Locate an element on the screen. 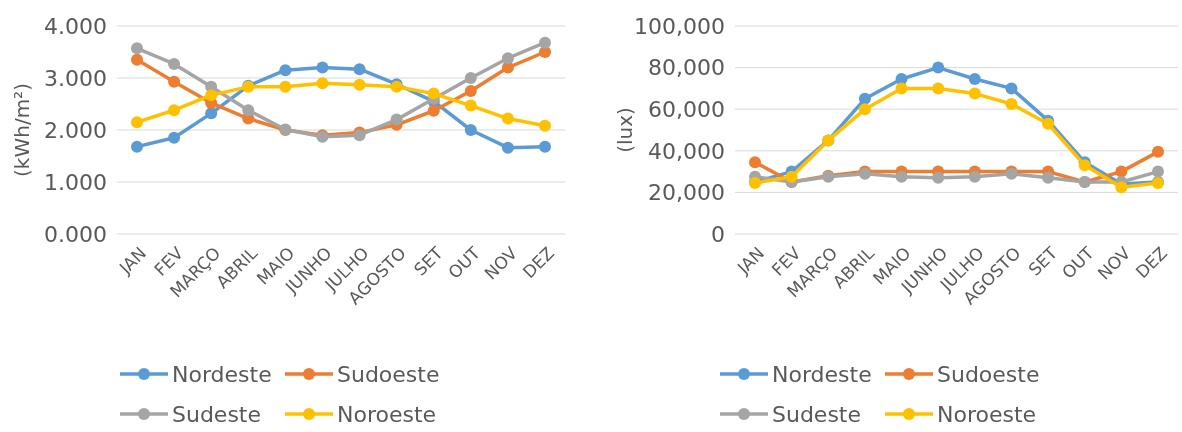 Image resolution: width=1182 pixels, height=432 pixels. y-axis-title: (lux) is located at coordinates (625, 130).